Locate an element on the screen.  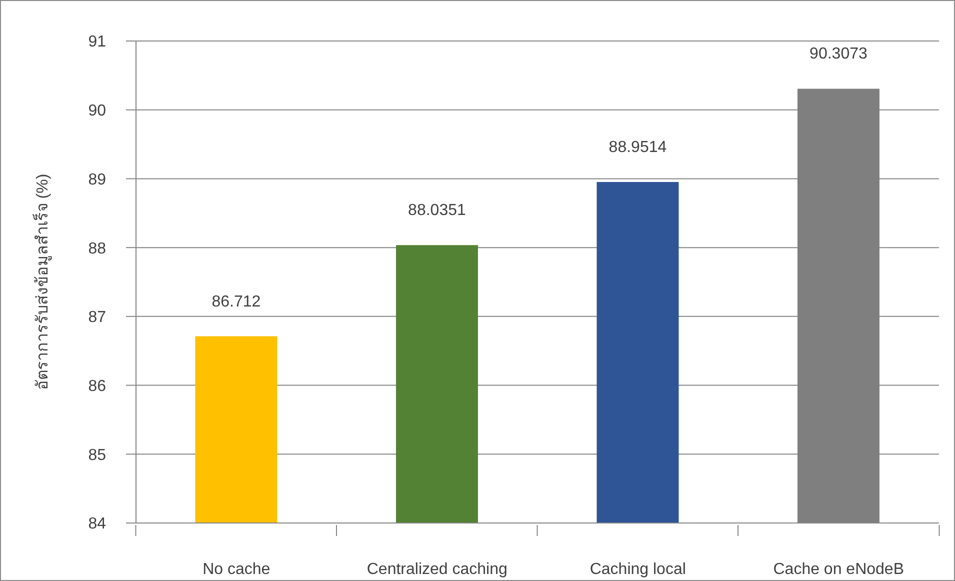
y-axis-title: อัตราการรับส่งข้อมูลสำเร็จ (%) is located at coordinates (42, 282).